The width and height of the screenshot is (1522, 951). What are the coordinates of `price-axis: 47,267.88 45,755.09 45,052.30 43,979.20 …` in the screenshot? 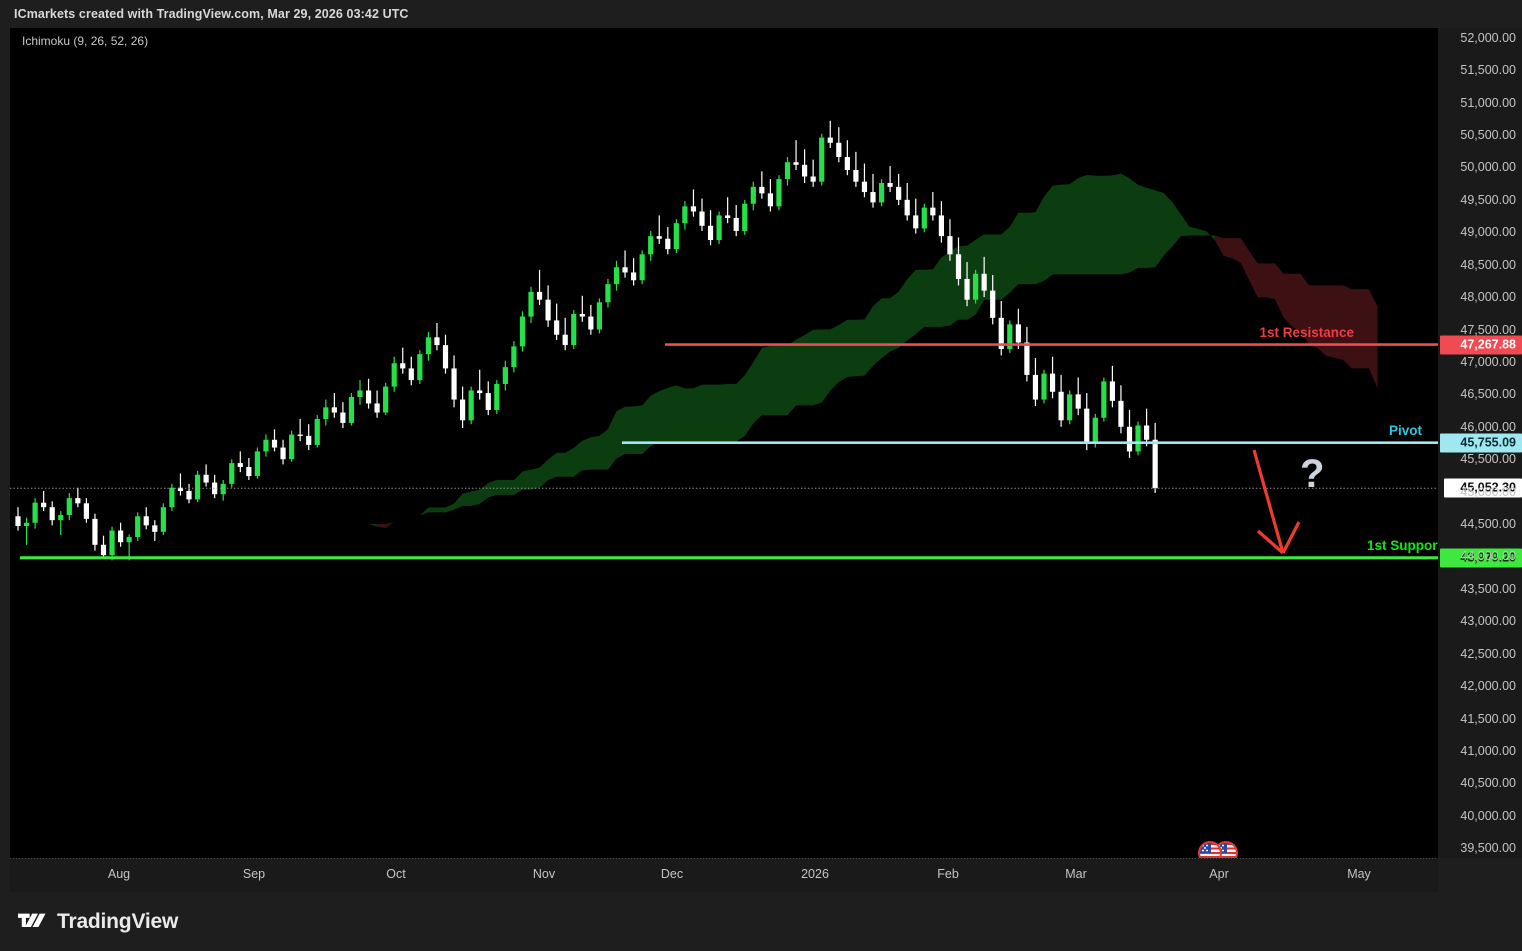 It's located at (1480, 443).